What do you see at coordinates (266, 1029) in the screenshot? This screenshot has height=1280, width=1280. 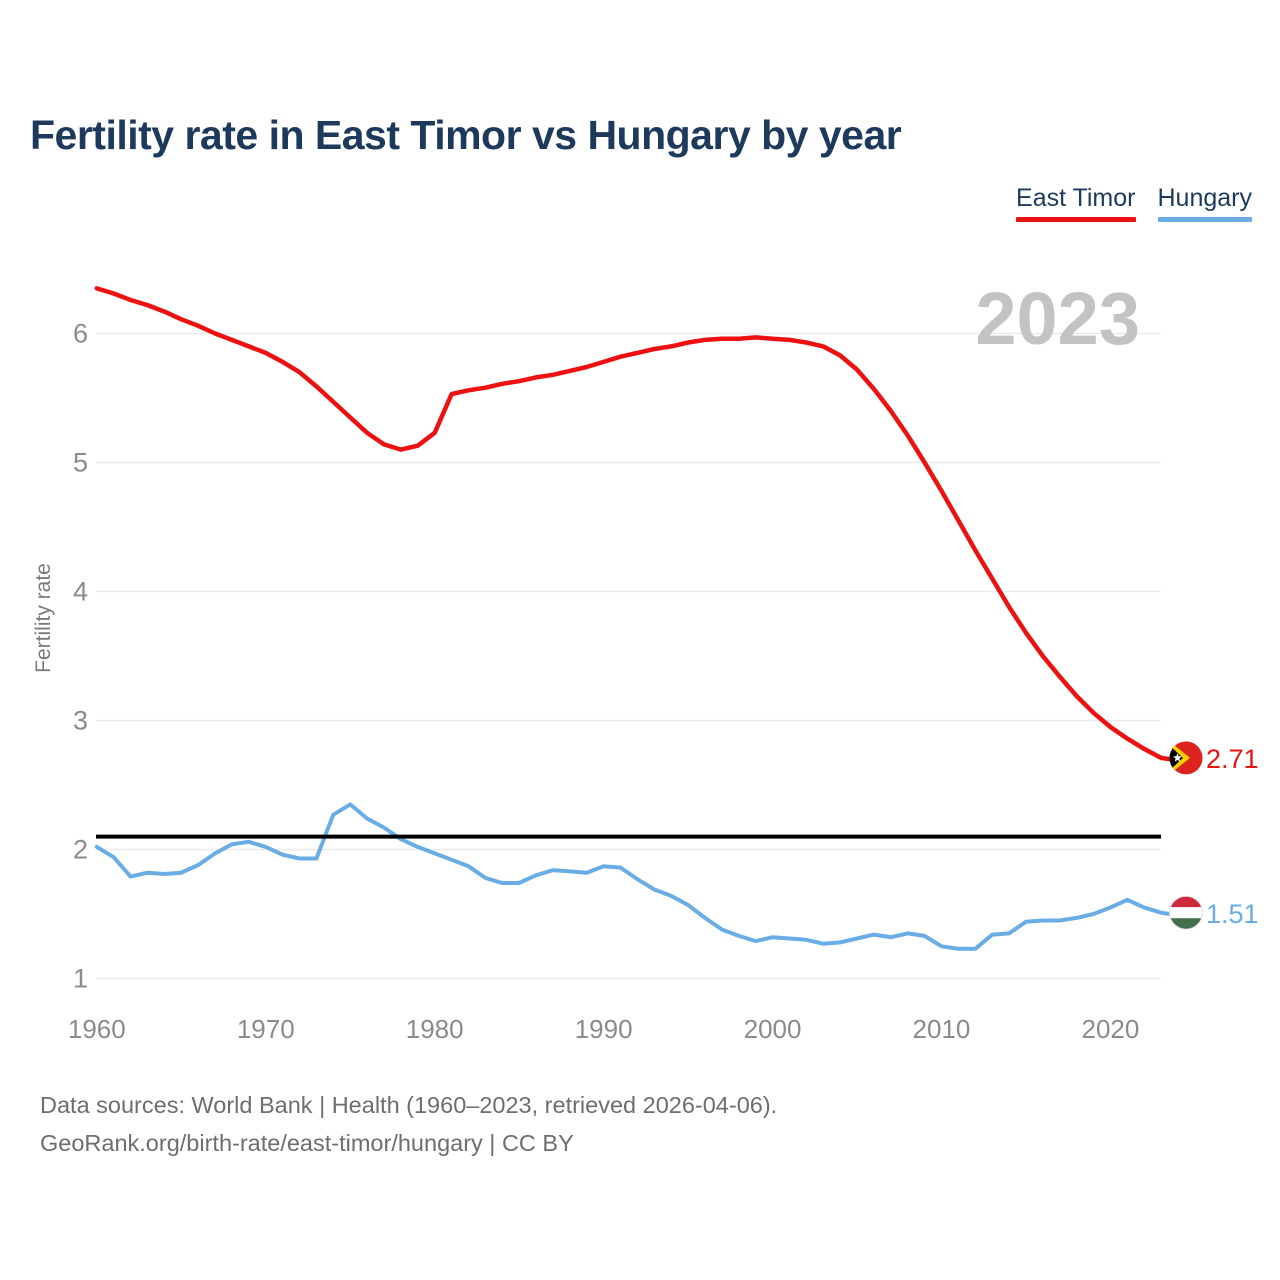 I see `x-tick-label-1970: 1970` at bounding box center [266, 1029].